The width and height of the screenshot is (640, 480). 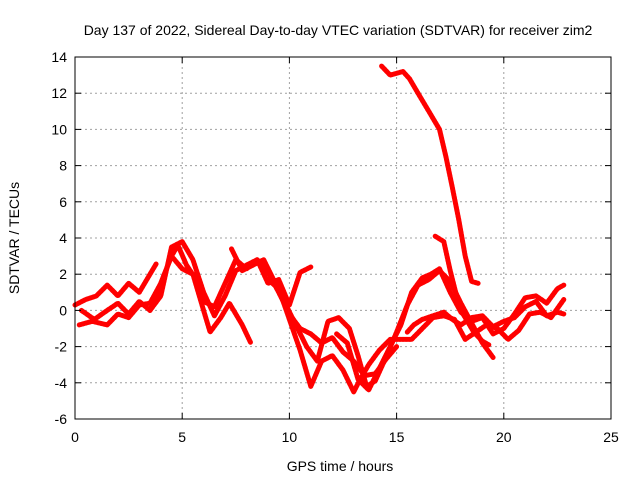 What do you see at coordinates (59, 129) in the screenshot?
I see `y-tick-label: 10` at bounding box center [59, 129].